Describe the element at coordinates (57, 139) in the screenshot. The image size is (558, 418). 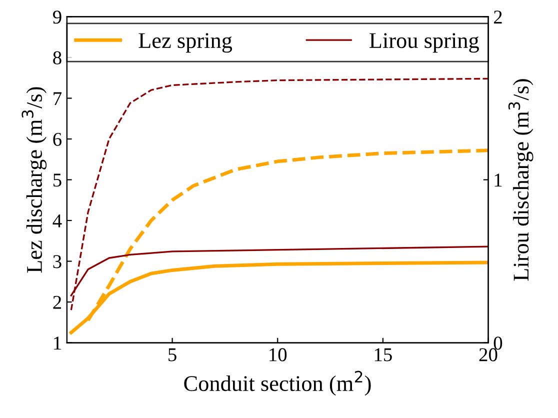
I see `y-tick-label: 6` at that location.